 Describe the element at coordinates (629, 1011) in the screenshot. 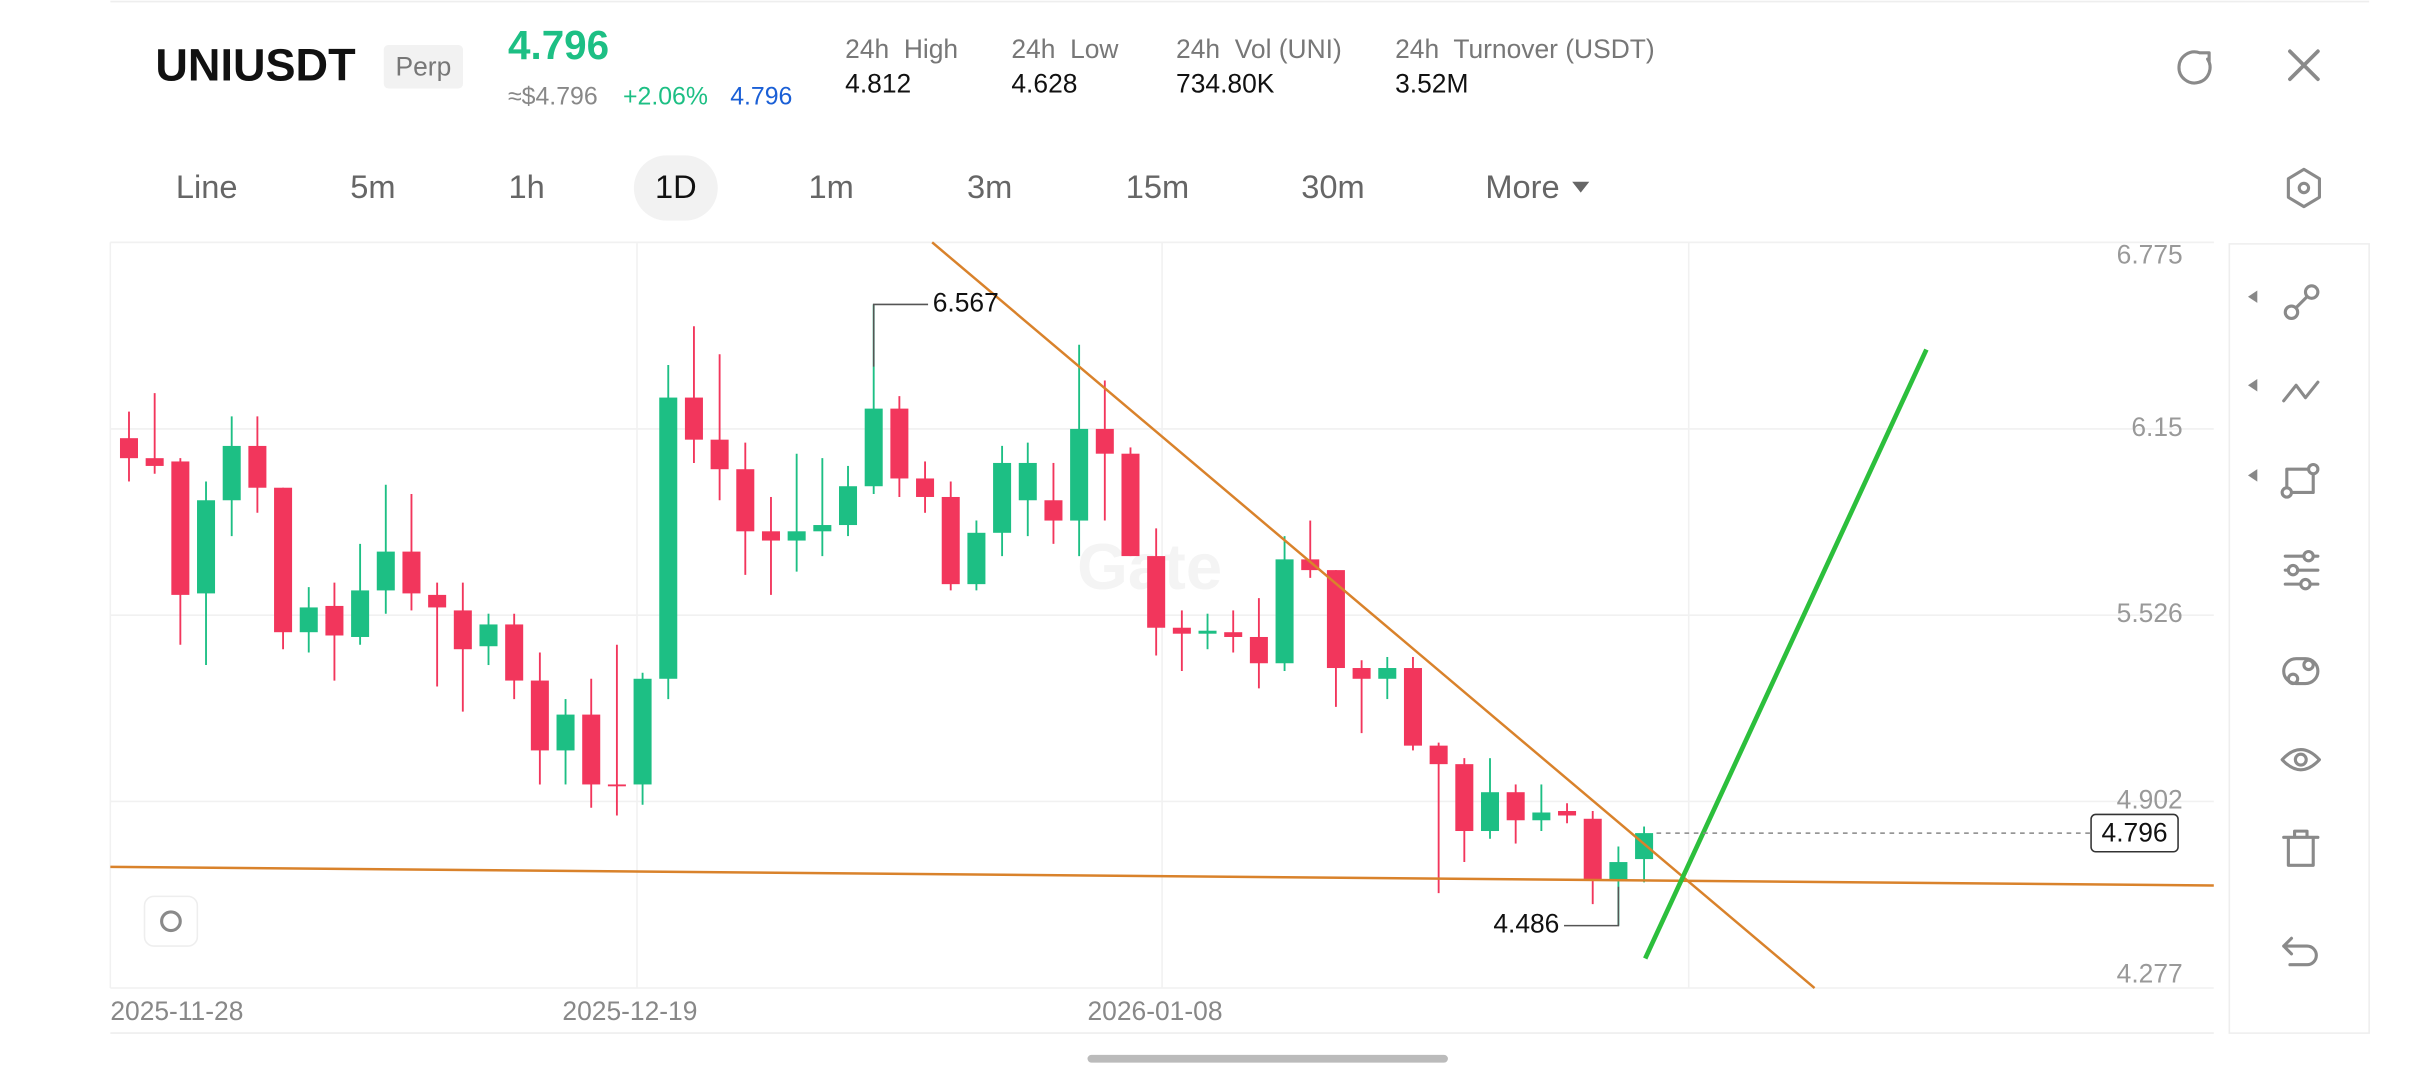

I see `x-tick-label: 2025-12-19` at that location.